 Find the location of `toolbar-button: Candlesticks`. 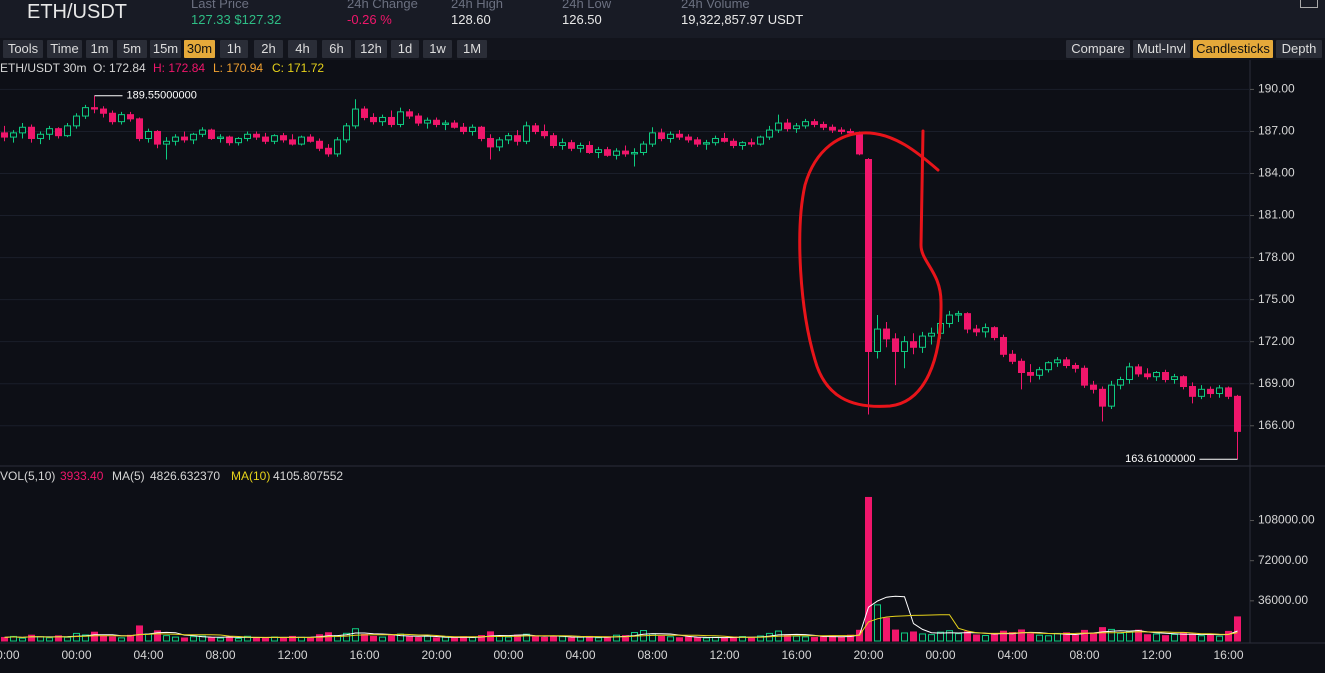

toolbar-button: Candlesticks is located at coordinates (1233, 49).